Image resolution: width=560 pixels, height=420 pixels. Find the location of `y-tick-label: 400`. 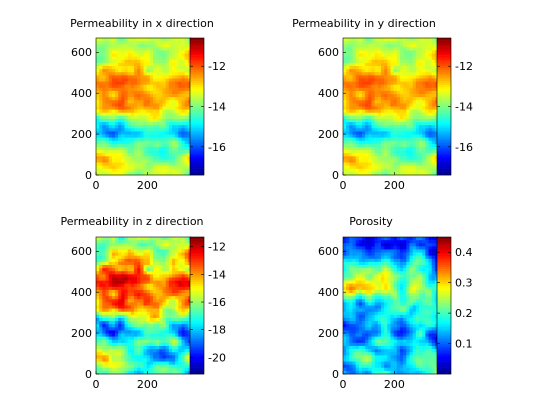

y-tick-label: 400 is located at coordinates (328, 93).